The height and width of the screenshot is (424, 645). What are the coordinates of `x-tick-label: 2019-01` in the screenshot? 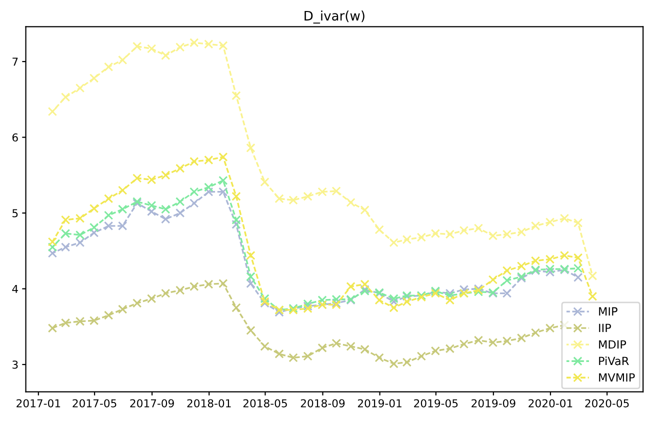 It's located at (380, 403).